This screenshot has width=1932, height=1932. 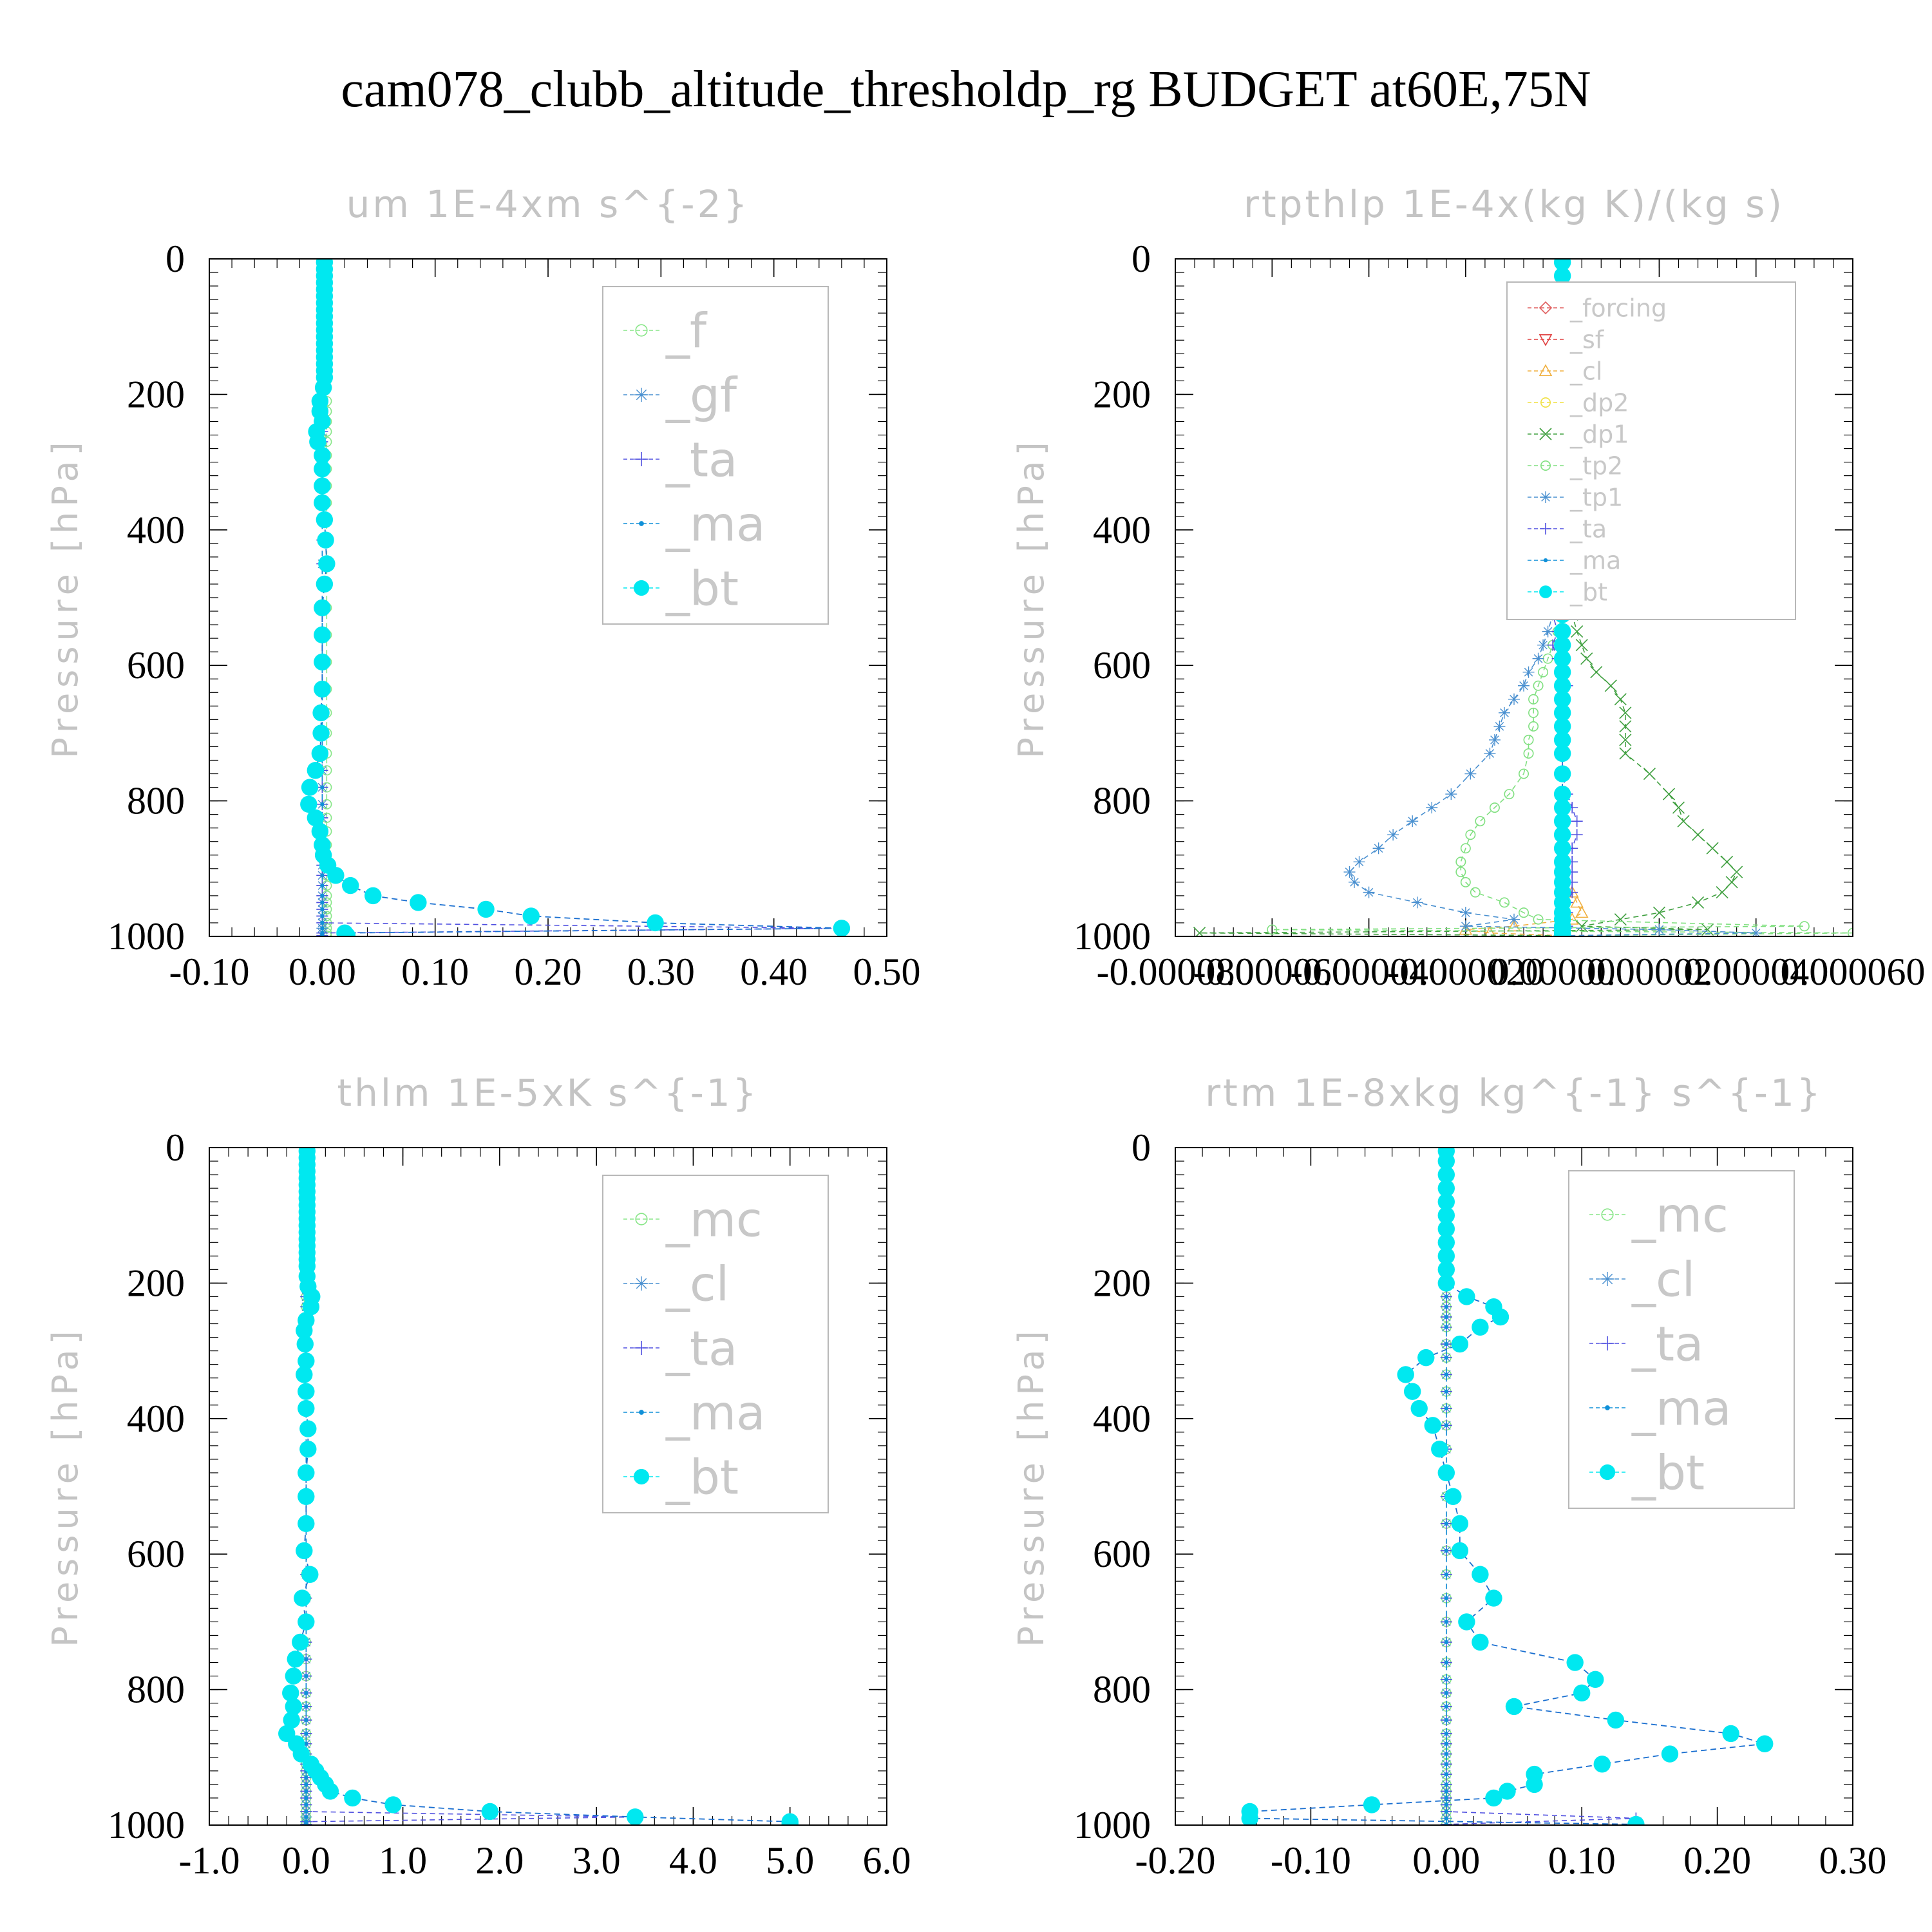 What do you see at coordinates (1682, 1339) in the screenshot?
I see `legend: _mc _cl _ta _ma _bt` at bounding box center [1682, 1339].